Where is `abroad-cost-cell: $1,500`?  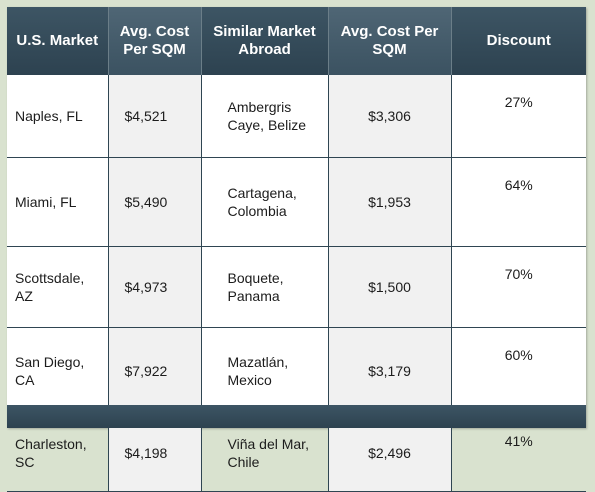 abroad-cost-cell: $1,500 is located at coordinates (390, 287).